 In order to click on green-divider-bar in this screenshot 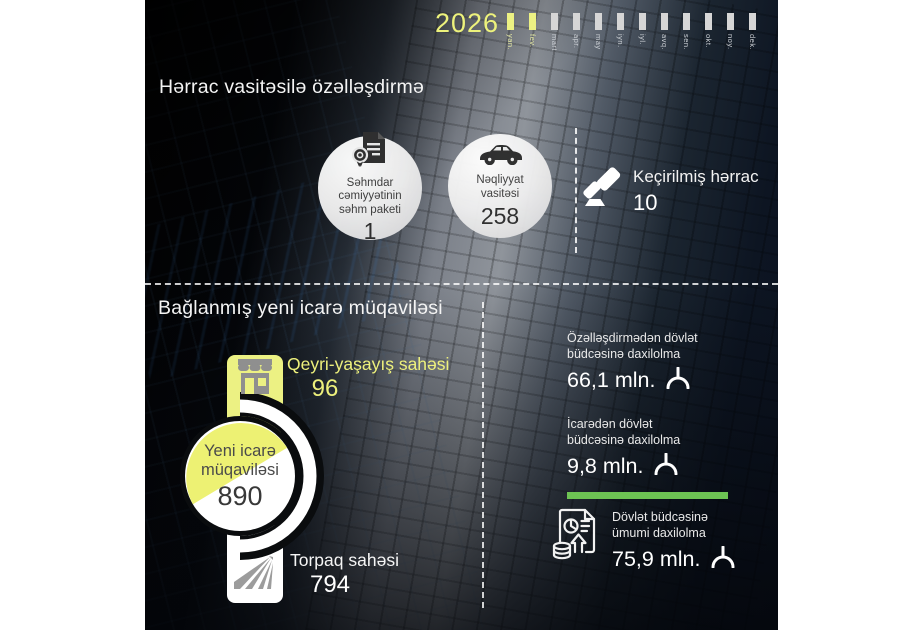, I will do `click(647, 495)`.